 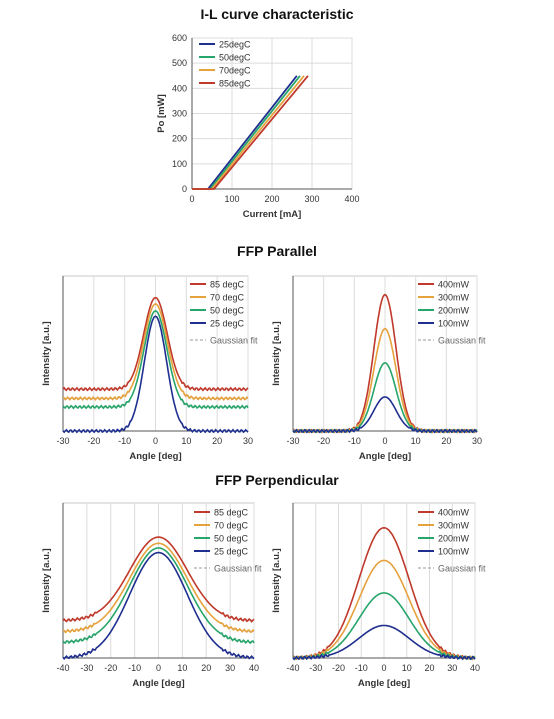 What do you see at coordinates (277, 251) in the screenshot?
I see `ffp-parallel-section-title: FFP Parallel` at bounding box center [277, 251].